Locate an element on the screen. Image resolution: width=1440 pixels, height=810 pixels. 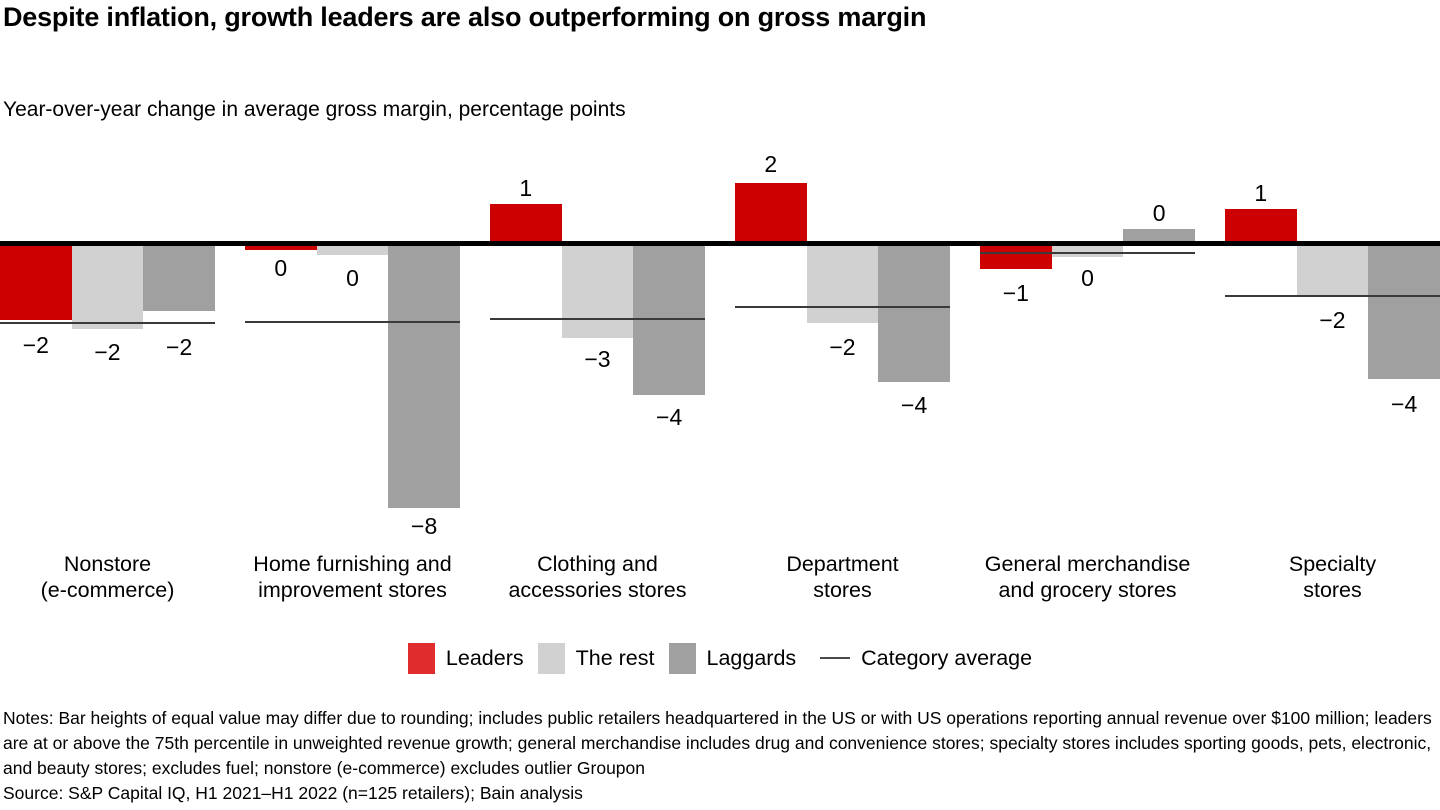
category-label: General merchandise and grocery stores is located at coordinates (1087, 577).